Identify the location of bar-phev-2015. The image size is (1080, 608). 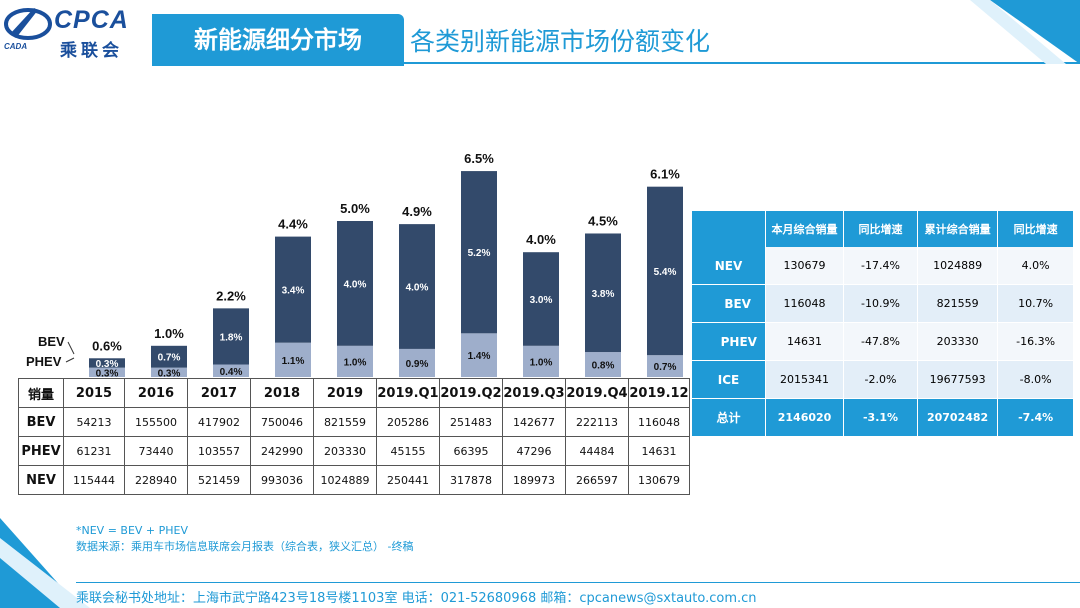
(107, 372).